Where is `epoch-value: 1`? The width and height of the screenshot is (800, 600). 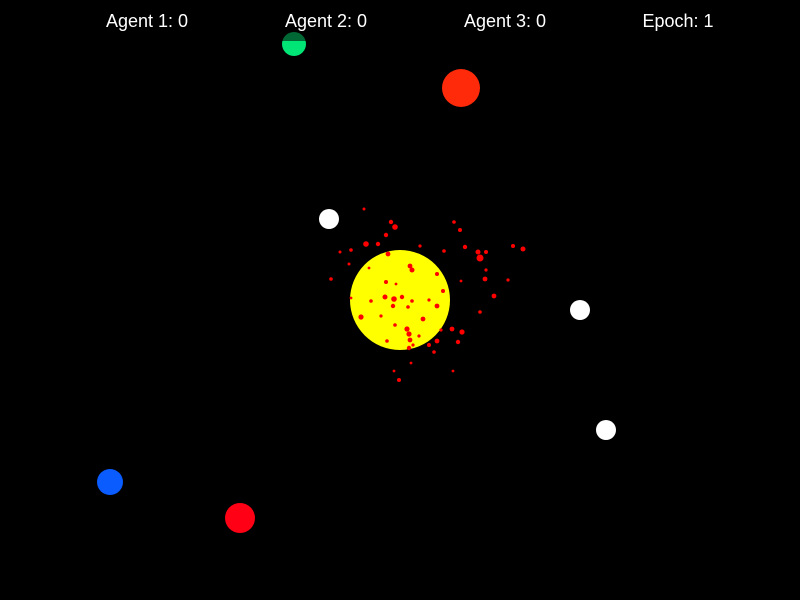
epoch-value: 1 is located at coordinates (708, 21).